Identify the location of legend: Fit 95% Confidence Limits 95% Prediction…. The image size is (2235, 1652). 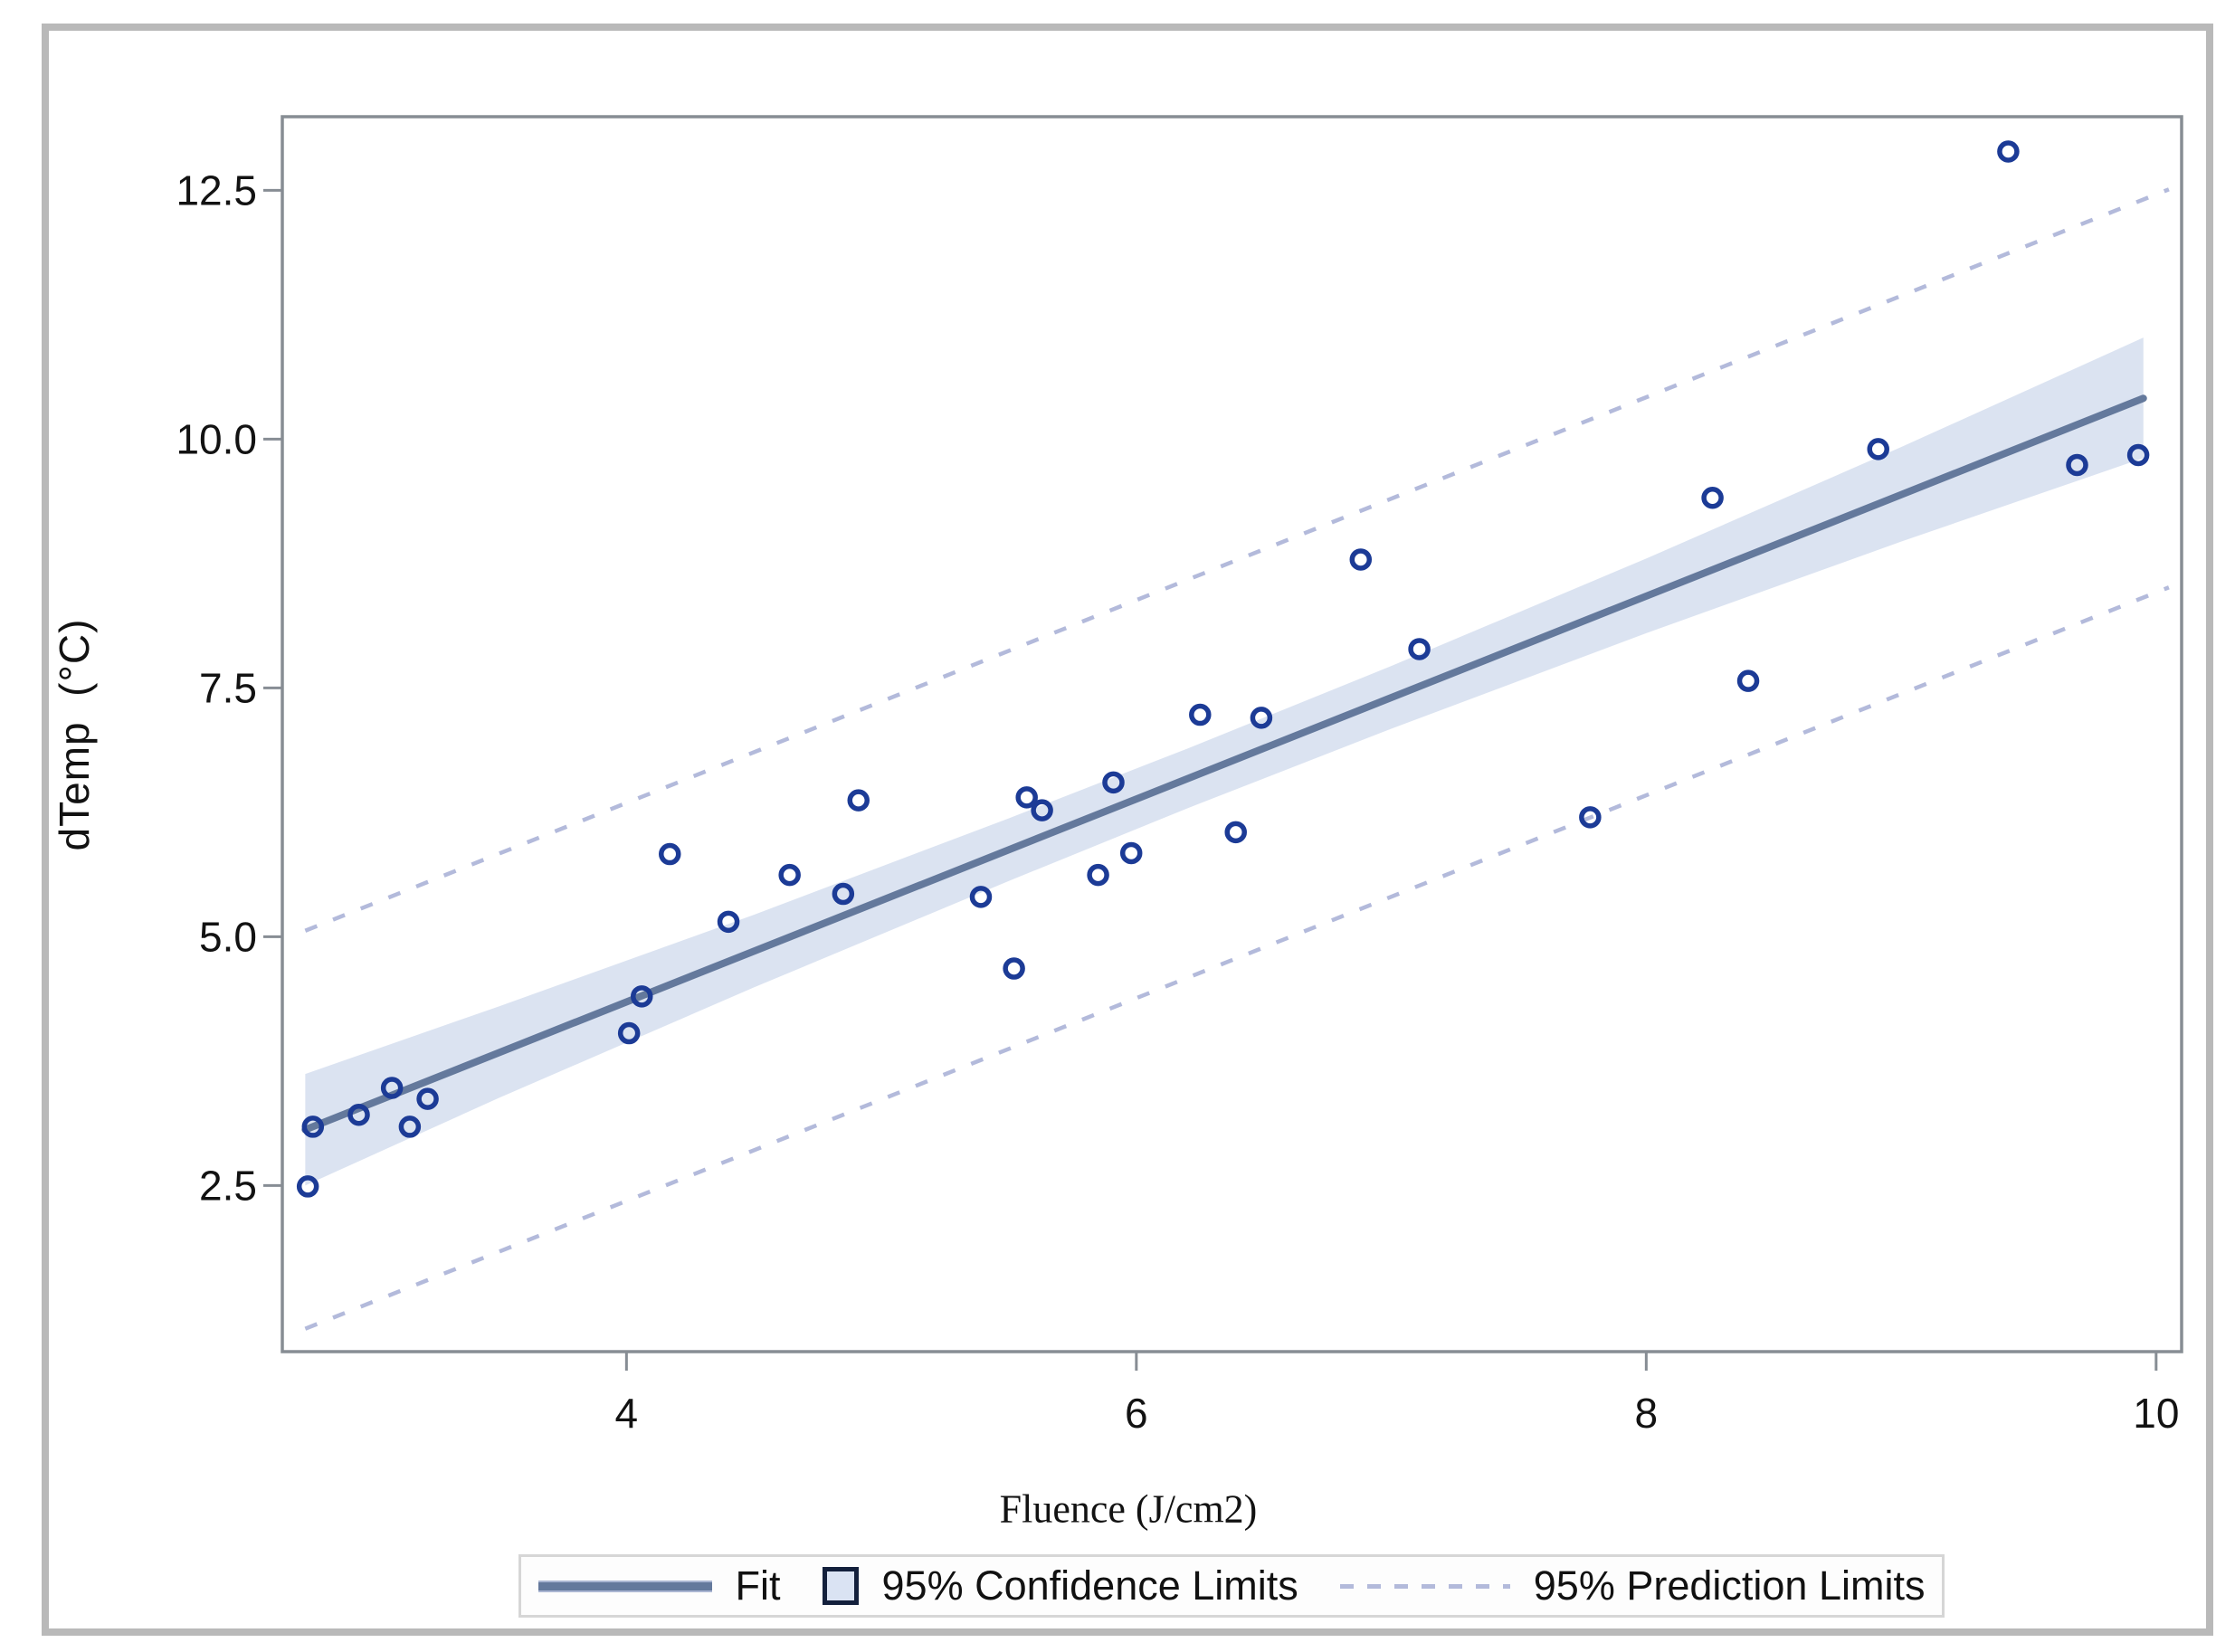
(1231, 1586).